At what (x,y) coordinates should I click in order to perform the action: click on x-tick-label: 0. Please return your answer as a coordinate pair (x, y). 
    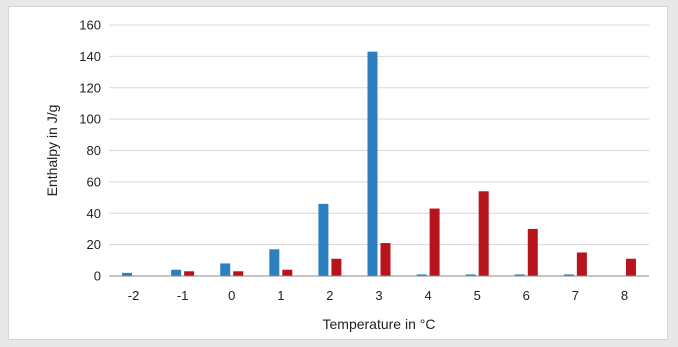
    Looking at the image, I should click on (231, 295).